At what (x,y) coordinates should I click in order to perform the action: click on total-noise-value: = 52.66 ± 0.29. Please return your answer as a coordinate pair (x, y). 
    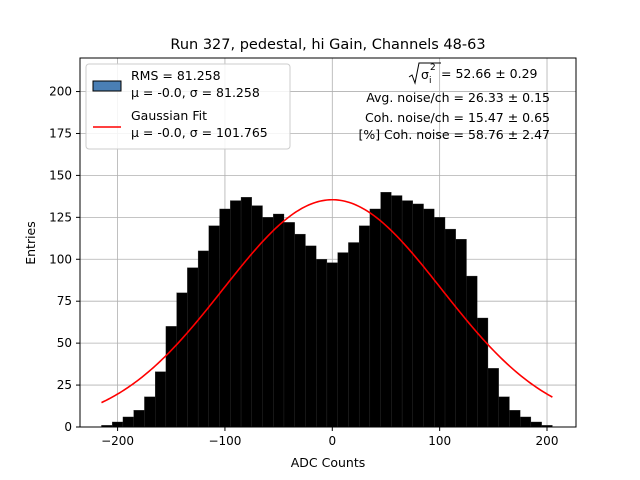
    Looking at the image, I should click on (489, 73).